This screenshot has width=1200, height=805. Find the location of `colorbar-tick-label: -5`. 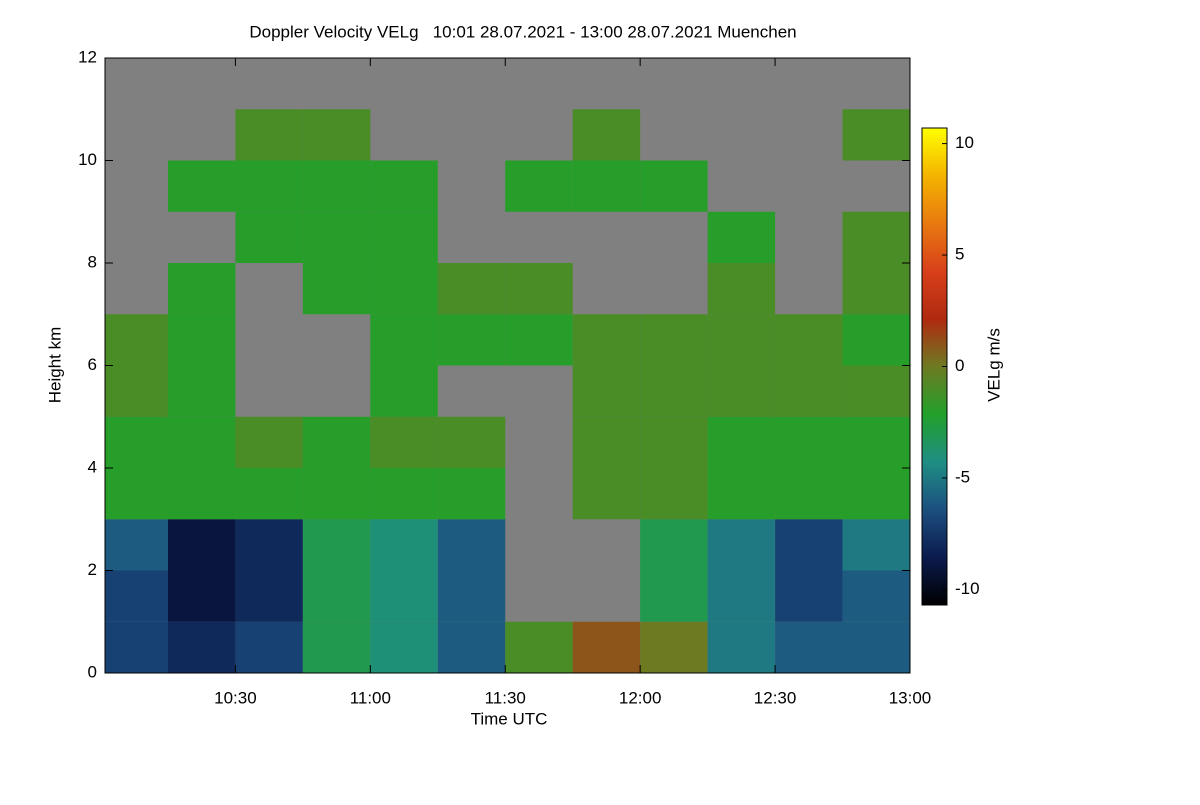

colorbar-tick-label: -5 is located at coordinates (962, 476).